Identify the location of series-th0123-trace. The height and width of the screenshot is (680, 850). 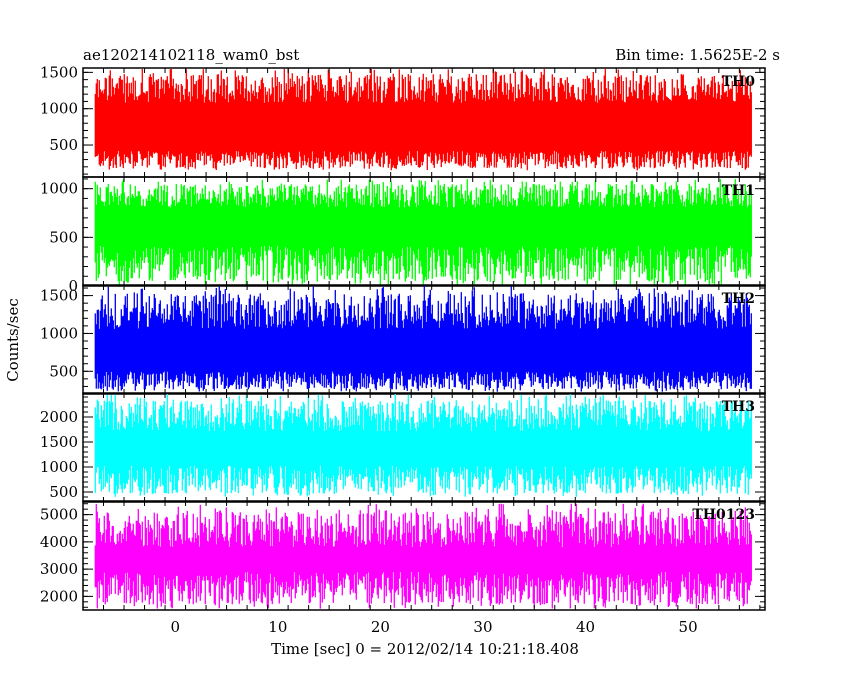
(423, 556).